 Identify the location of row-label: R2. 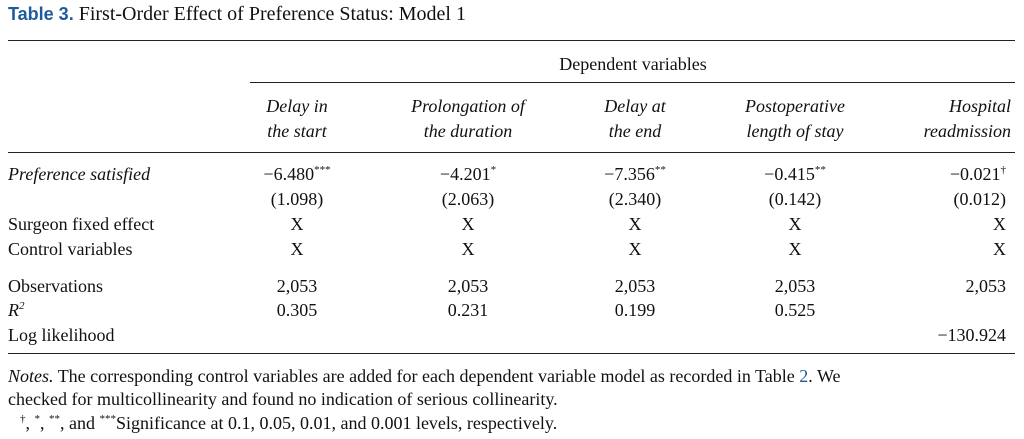
(16, 310).